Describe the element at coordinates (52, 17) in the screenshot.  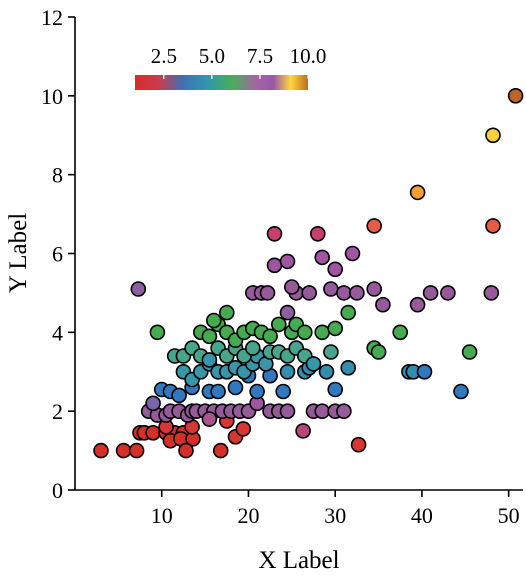
I see `y-tick-label: 12` at that location.